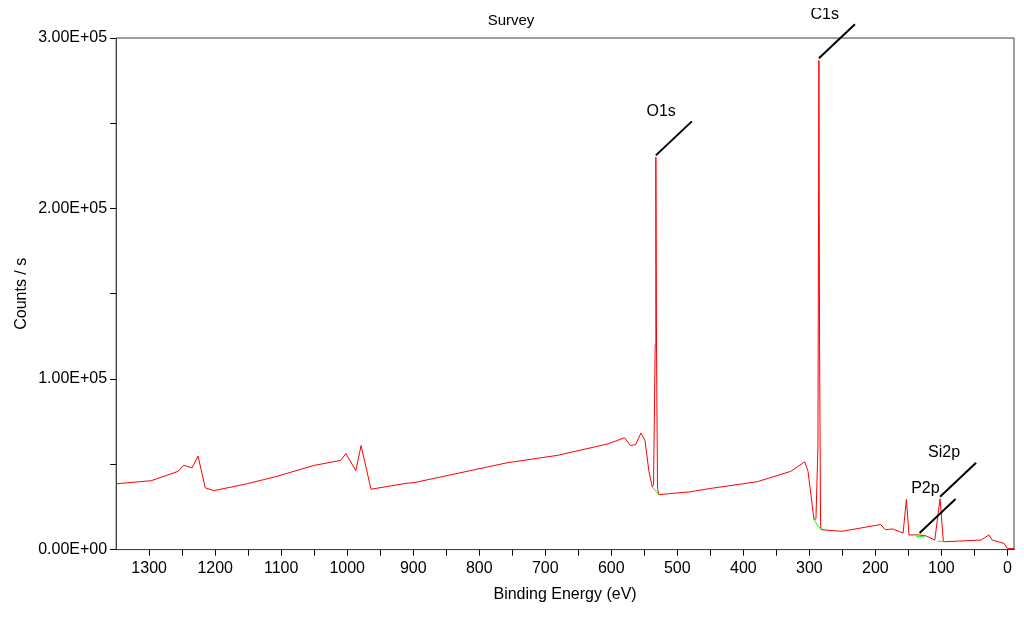  What do you see at coordinates (215, 567) in the screenshot?
I see `x-tick-label: 1200` at bounding box center [215, 567].